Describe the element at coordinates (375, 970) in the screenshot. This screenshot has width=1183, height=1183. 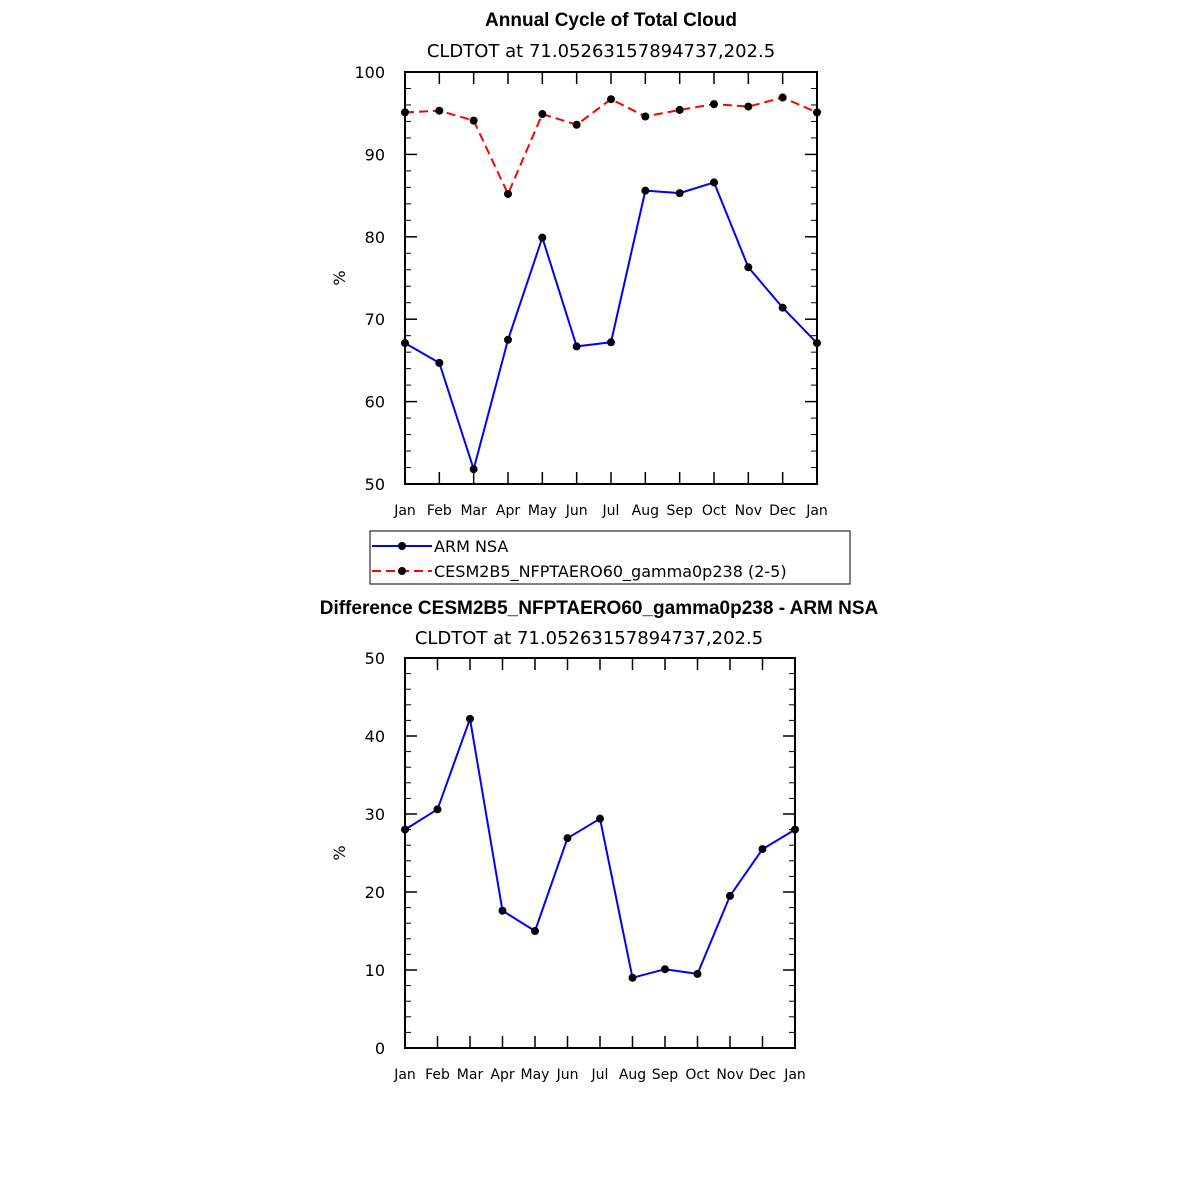
I see `y-tick-label: 10` at that location.